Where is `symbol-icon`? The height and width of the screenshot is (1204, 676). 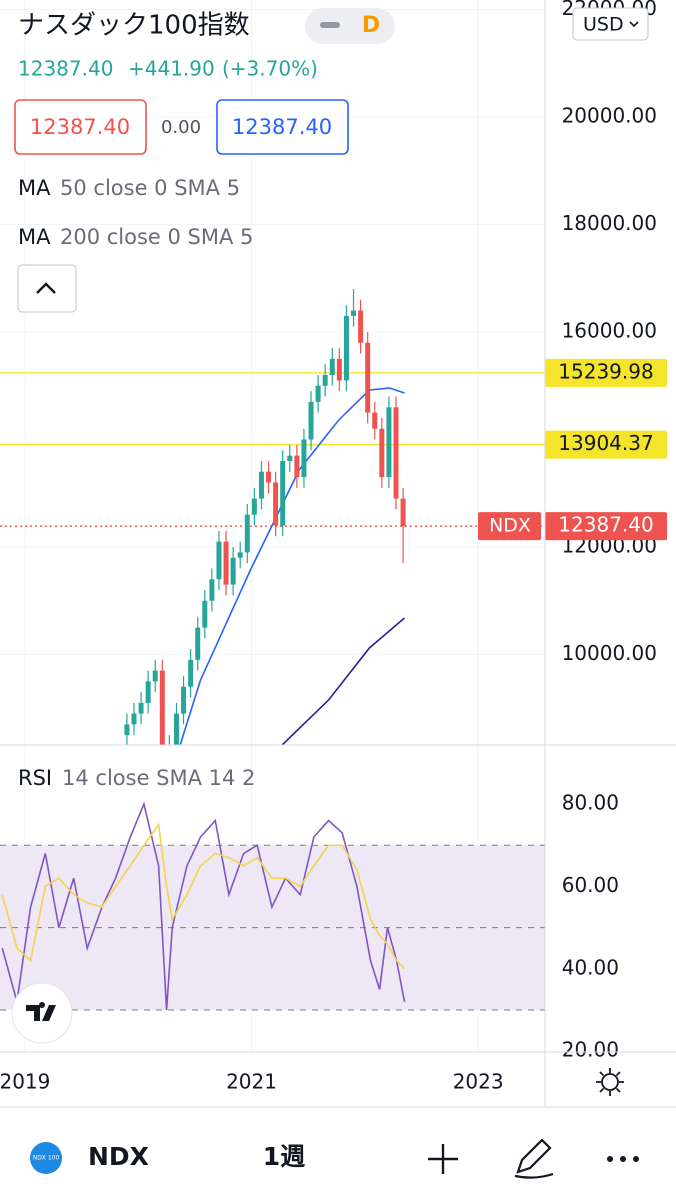
symbol-icon is located at coordinates (46, 1158).